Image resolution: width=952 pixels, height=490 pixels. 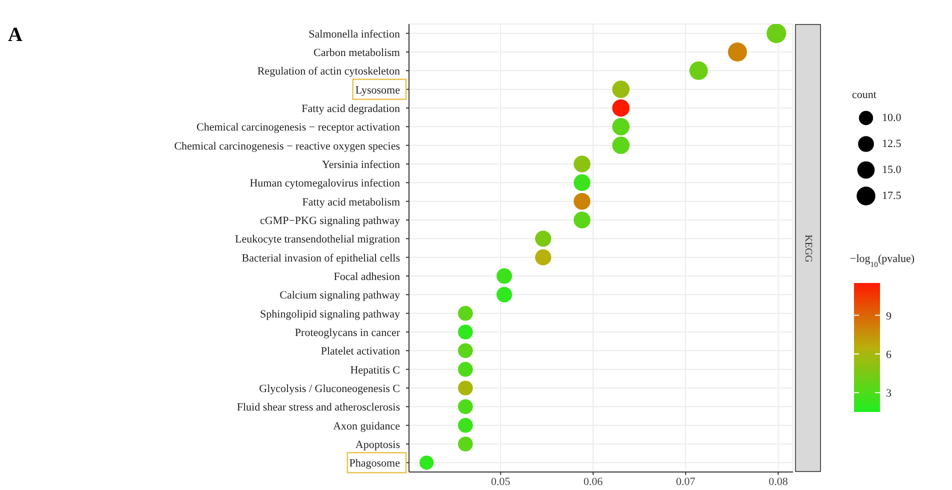 I want to click on y-tick-label: Glycolysis / Gluconeogenesis C, so click(x=329, y=389).